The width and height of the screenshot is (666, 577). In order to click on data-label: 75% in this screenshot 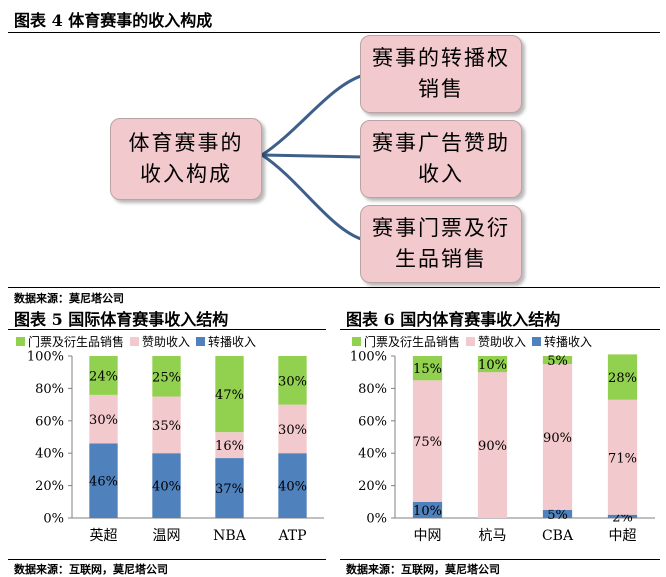, I will do `click(427, 442)`.